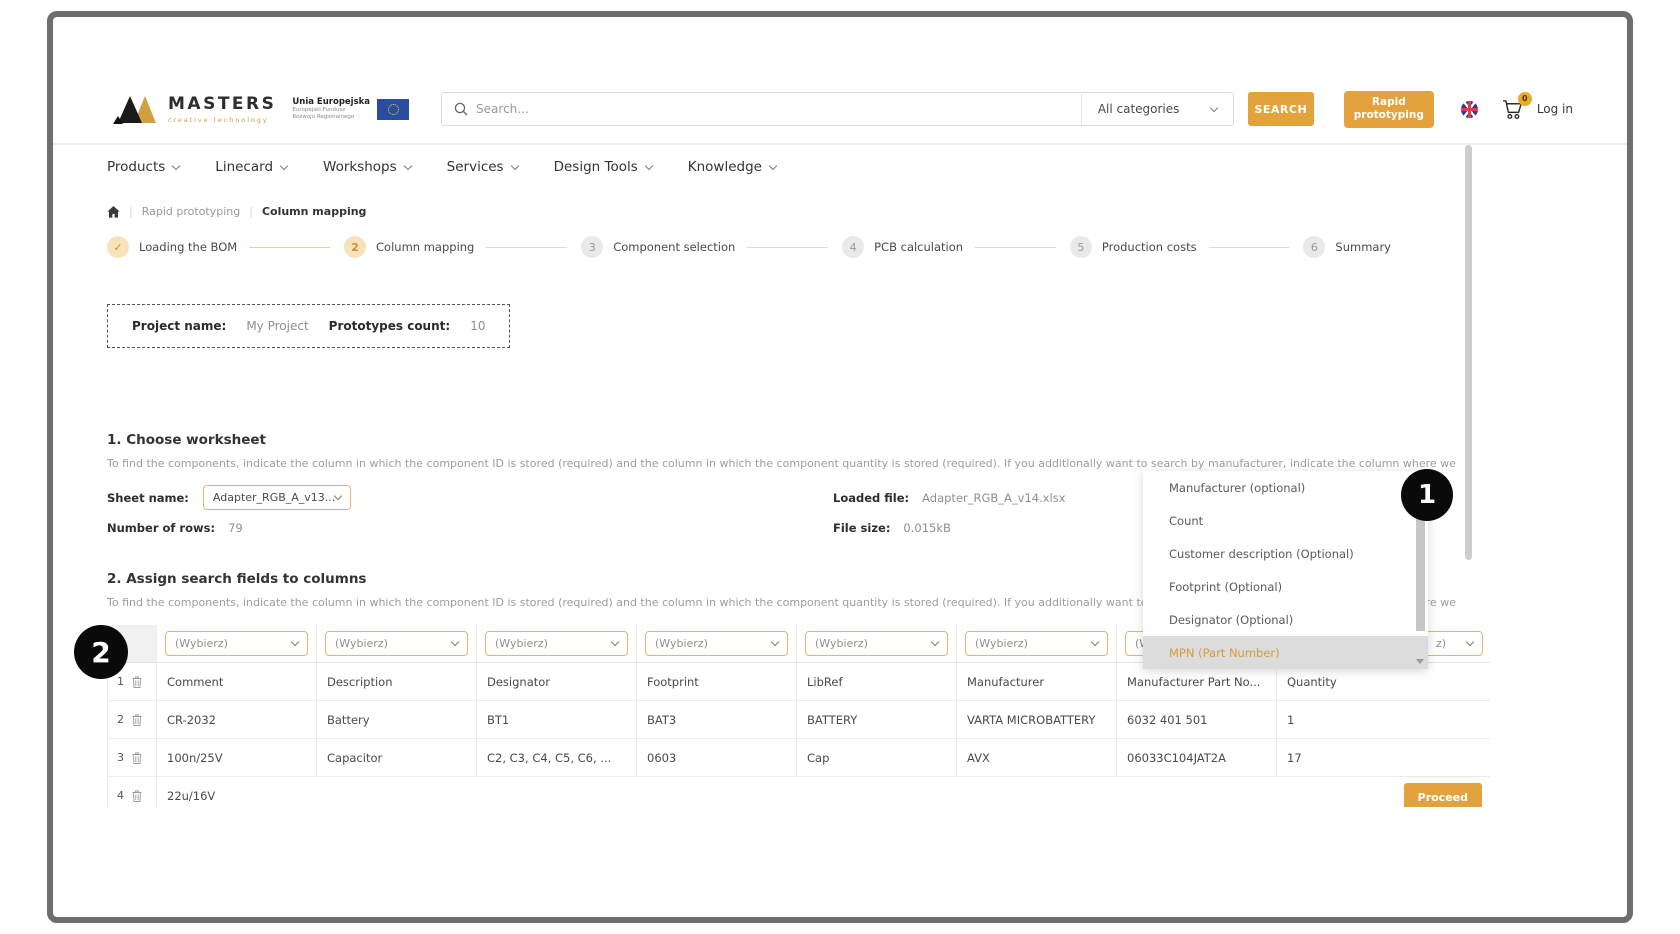 The image size is (1680, 934). What do you see at coordinates (556, 682) in the screenshot?
I see `table-cell: Designator` at bounding box center [556, 682].